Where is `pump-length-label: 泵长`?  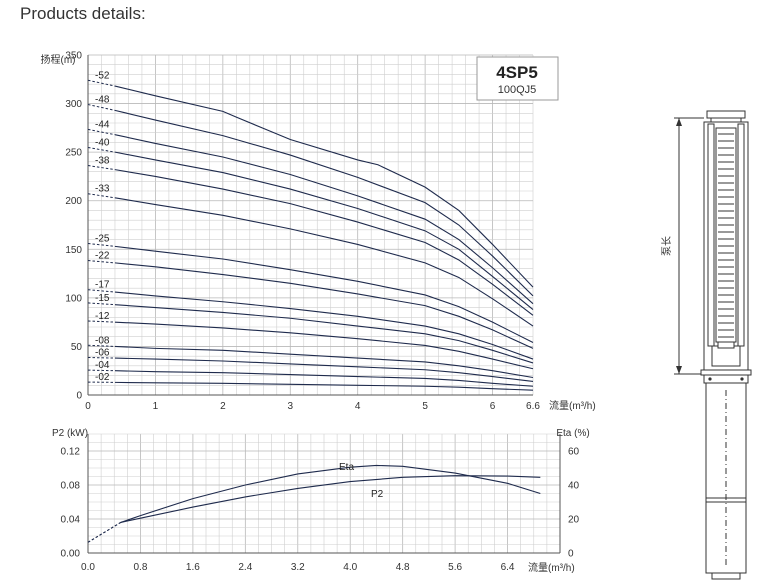
pump-length-label: 泵长 is located at coordinates (667, 246).